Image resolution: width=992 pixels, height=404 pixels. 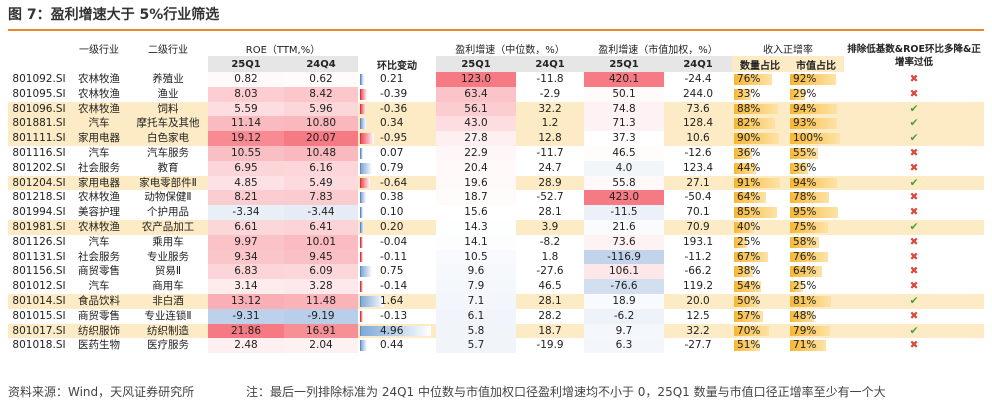 What do you see at coordinates (760, 124) in the screenshot?
I see `cell: 82%` at bounding box center [760, 124].